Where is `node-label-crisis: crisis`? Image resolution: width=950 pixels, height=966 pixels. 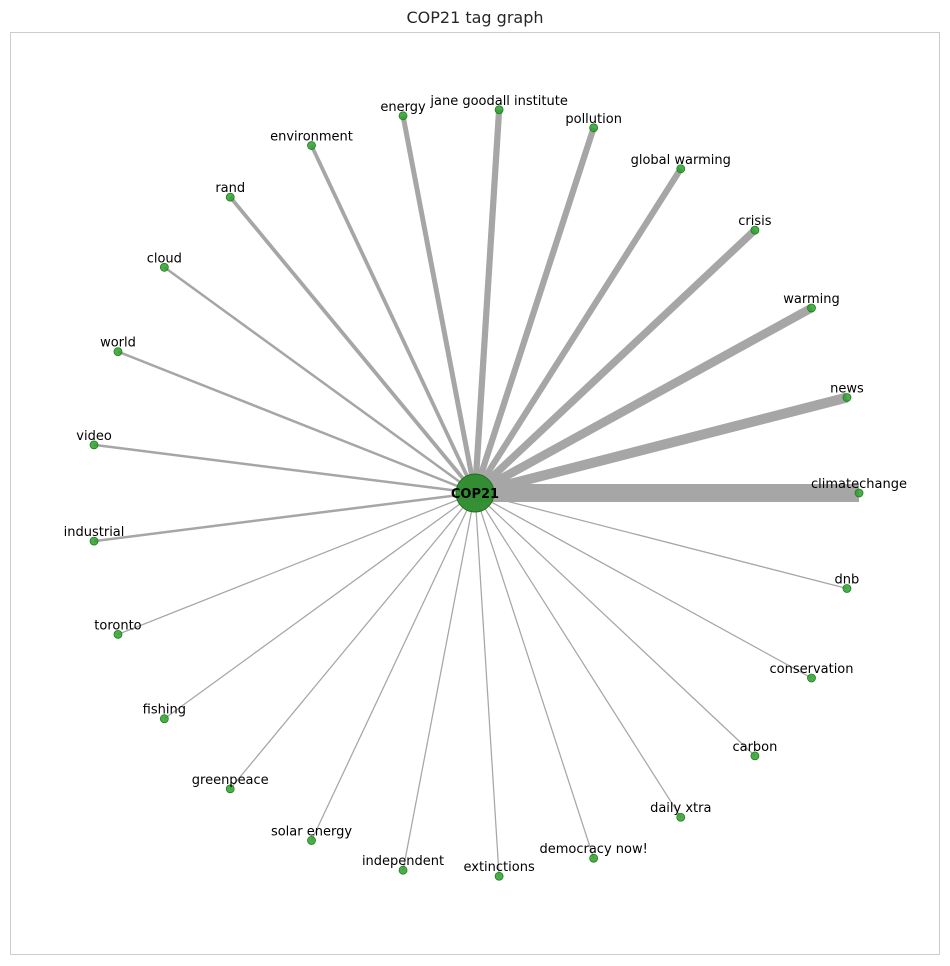 node-label-crisis: crisis is located at coordinates (754, 221).